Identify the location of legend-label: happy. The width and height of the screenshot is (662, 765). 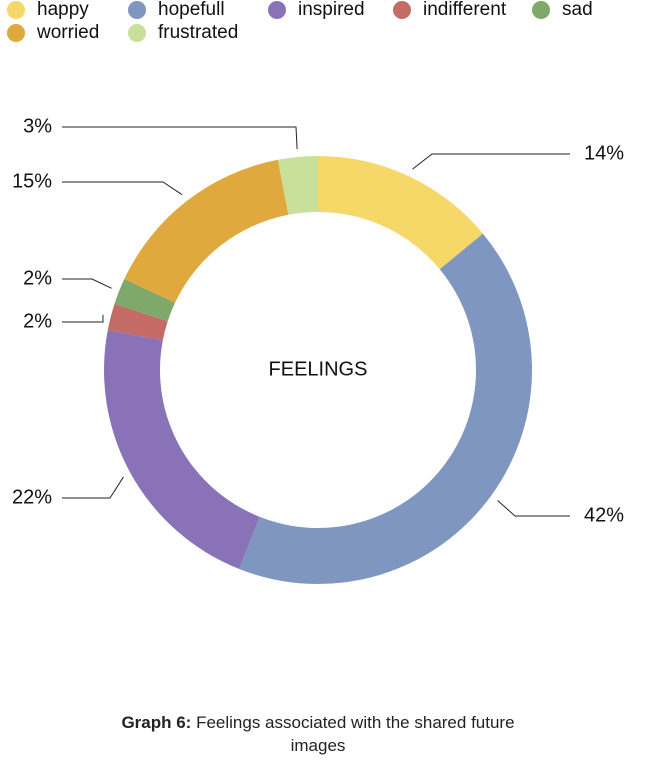
(63, 10).